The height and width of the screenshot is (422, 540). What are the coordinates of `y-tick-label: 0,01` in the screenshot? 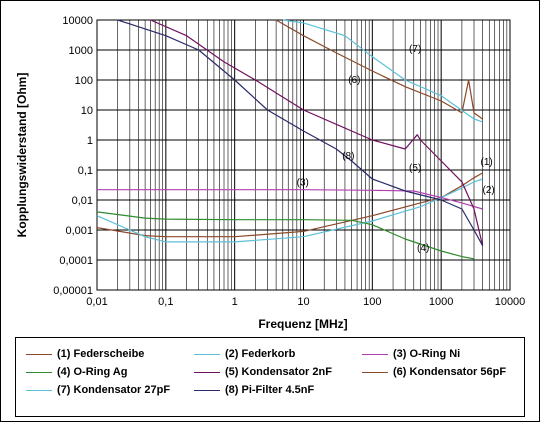 It's located at (82, 201).